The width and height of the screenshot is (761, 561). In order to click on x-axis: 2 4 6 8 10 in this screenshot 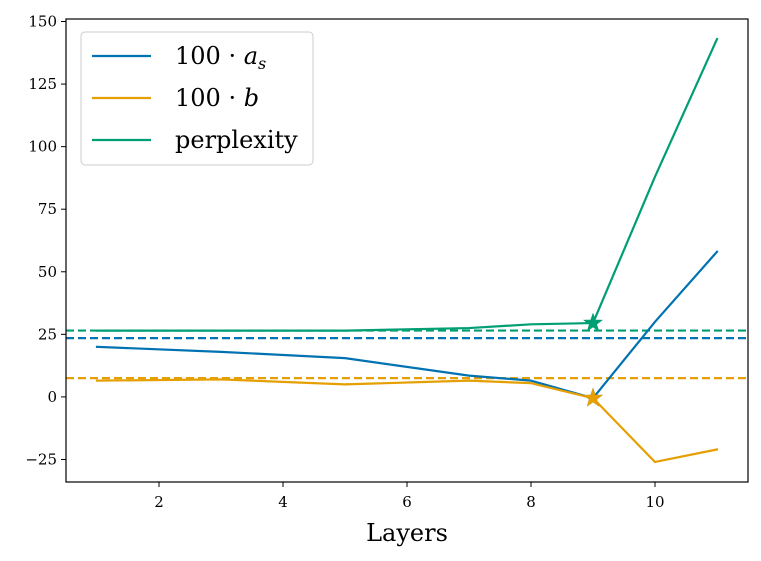, I will do `click(409, 496)`.